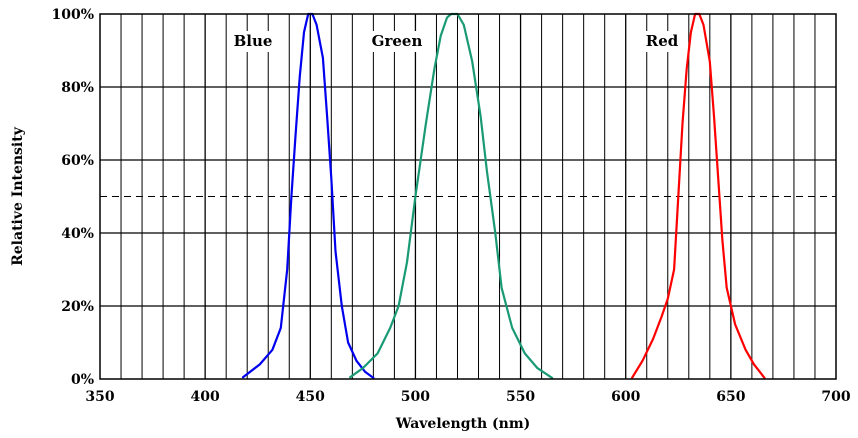  Describe the element at coordinates (77, 234) in the screenshot. I see `y-tick-label: 40%` at that location.